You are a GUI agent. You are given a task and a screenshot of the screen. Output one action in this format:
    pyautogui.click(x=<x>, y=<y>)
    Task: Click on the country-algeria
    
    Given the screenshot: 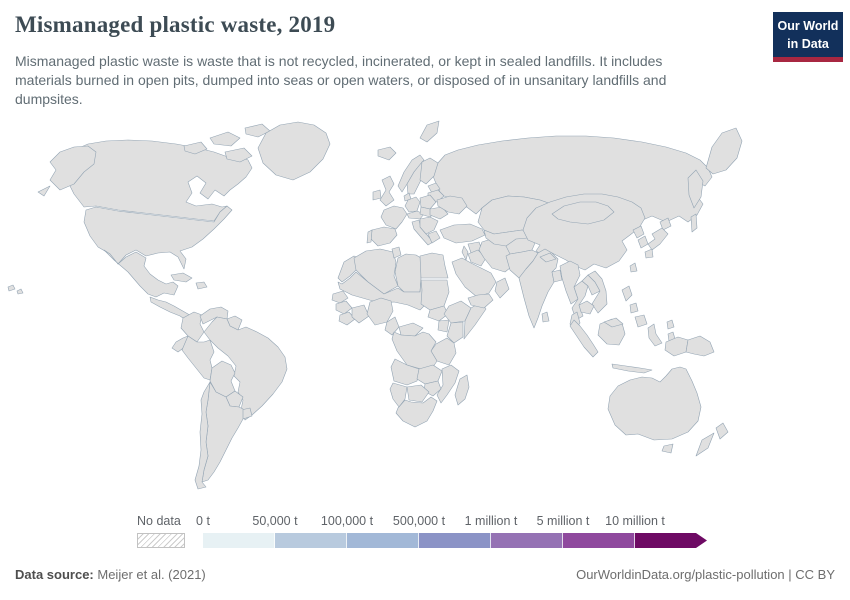 What is the action you would take?
    pyautogui.click(x=376, y=271)
    